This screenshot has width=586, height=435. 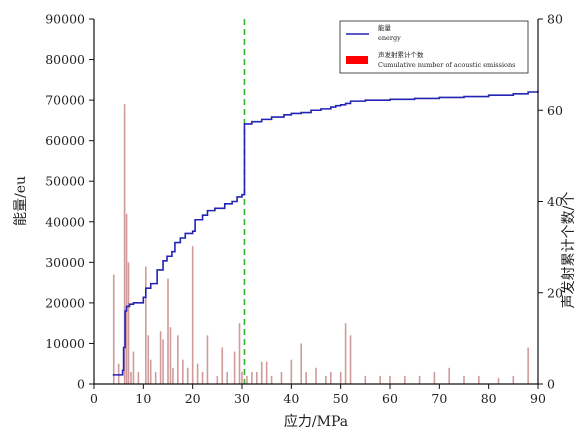 I want to click on y-left-tick-label: 20000, so click(x=65, y=302).